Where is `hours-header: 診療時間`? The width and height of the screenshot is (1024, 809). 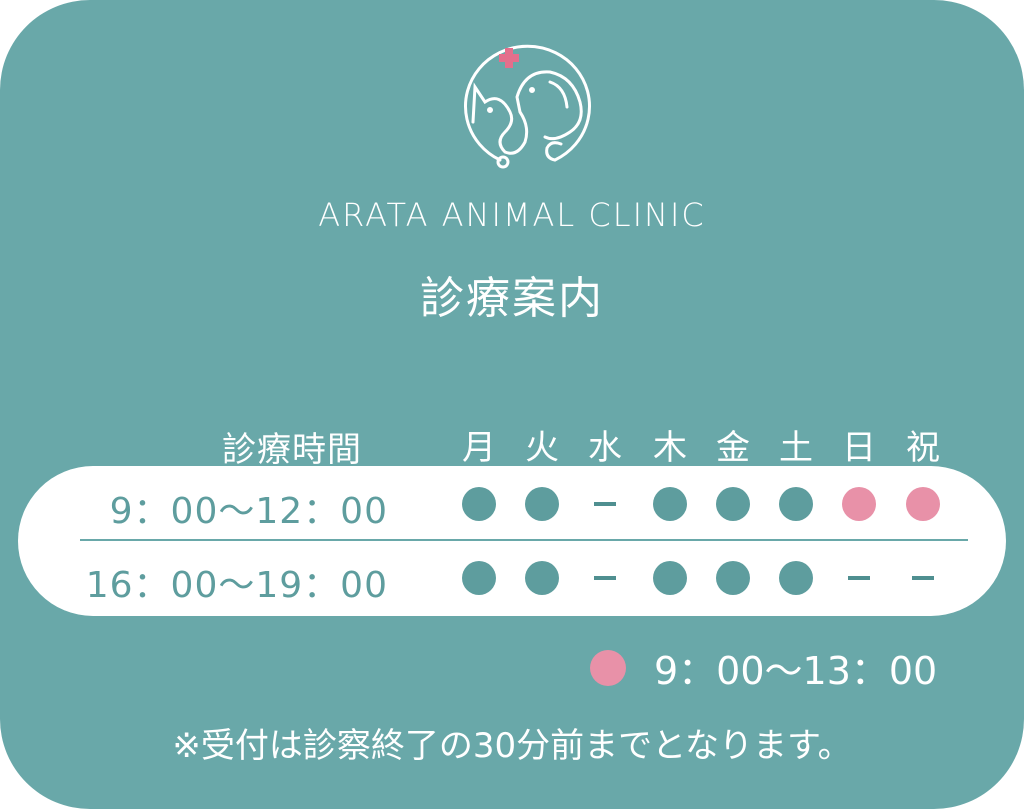
hours-header: 診療時間 is located at coordinates (292, 450).